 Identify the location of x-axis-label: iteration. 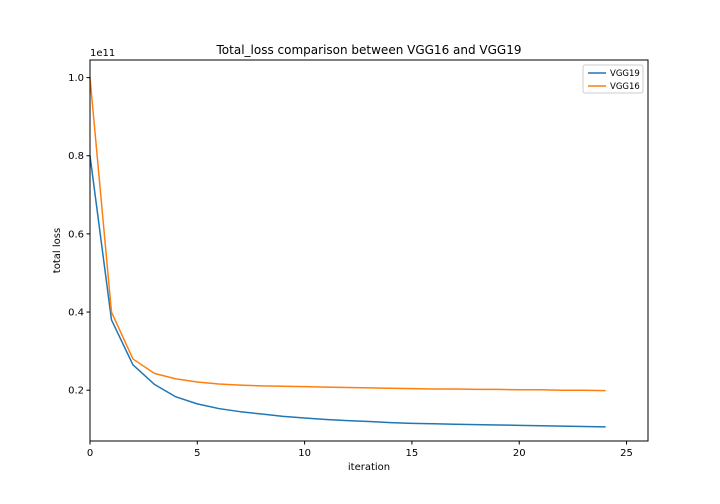
(369, 467).